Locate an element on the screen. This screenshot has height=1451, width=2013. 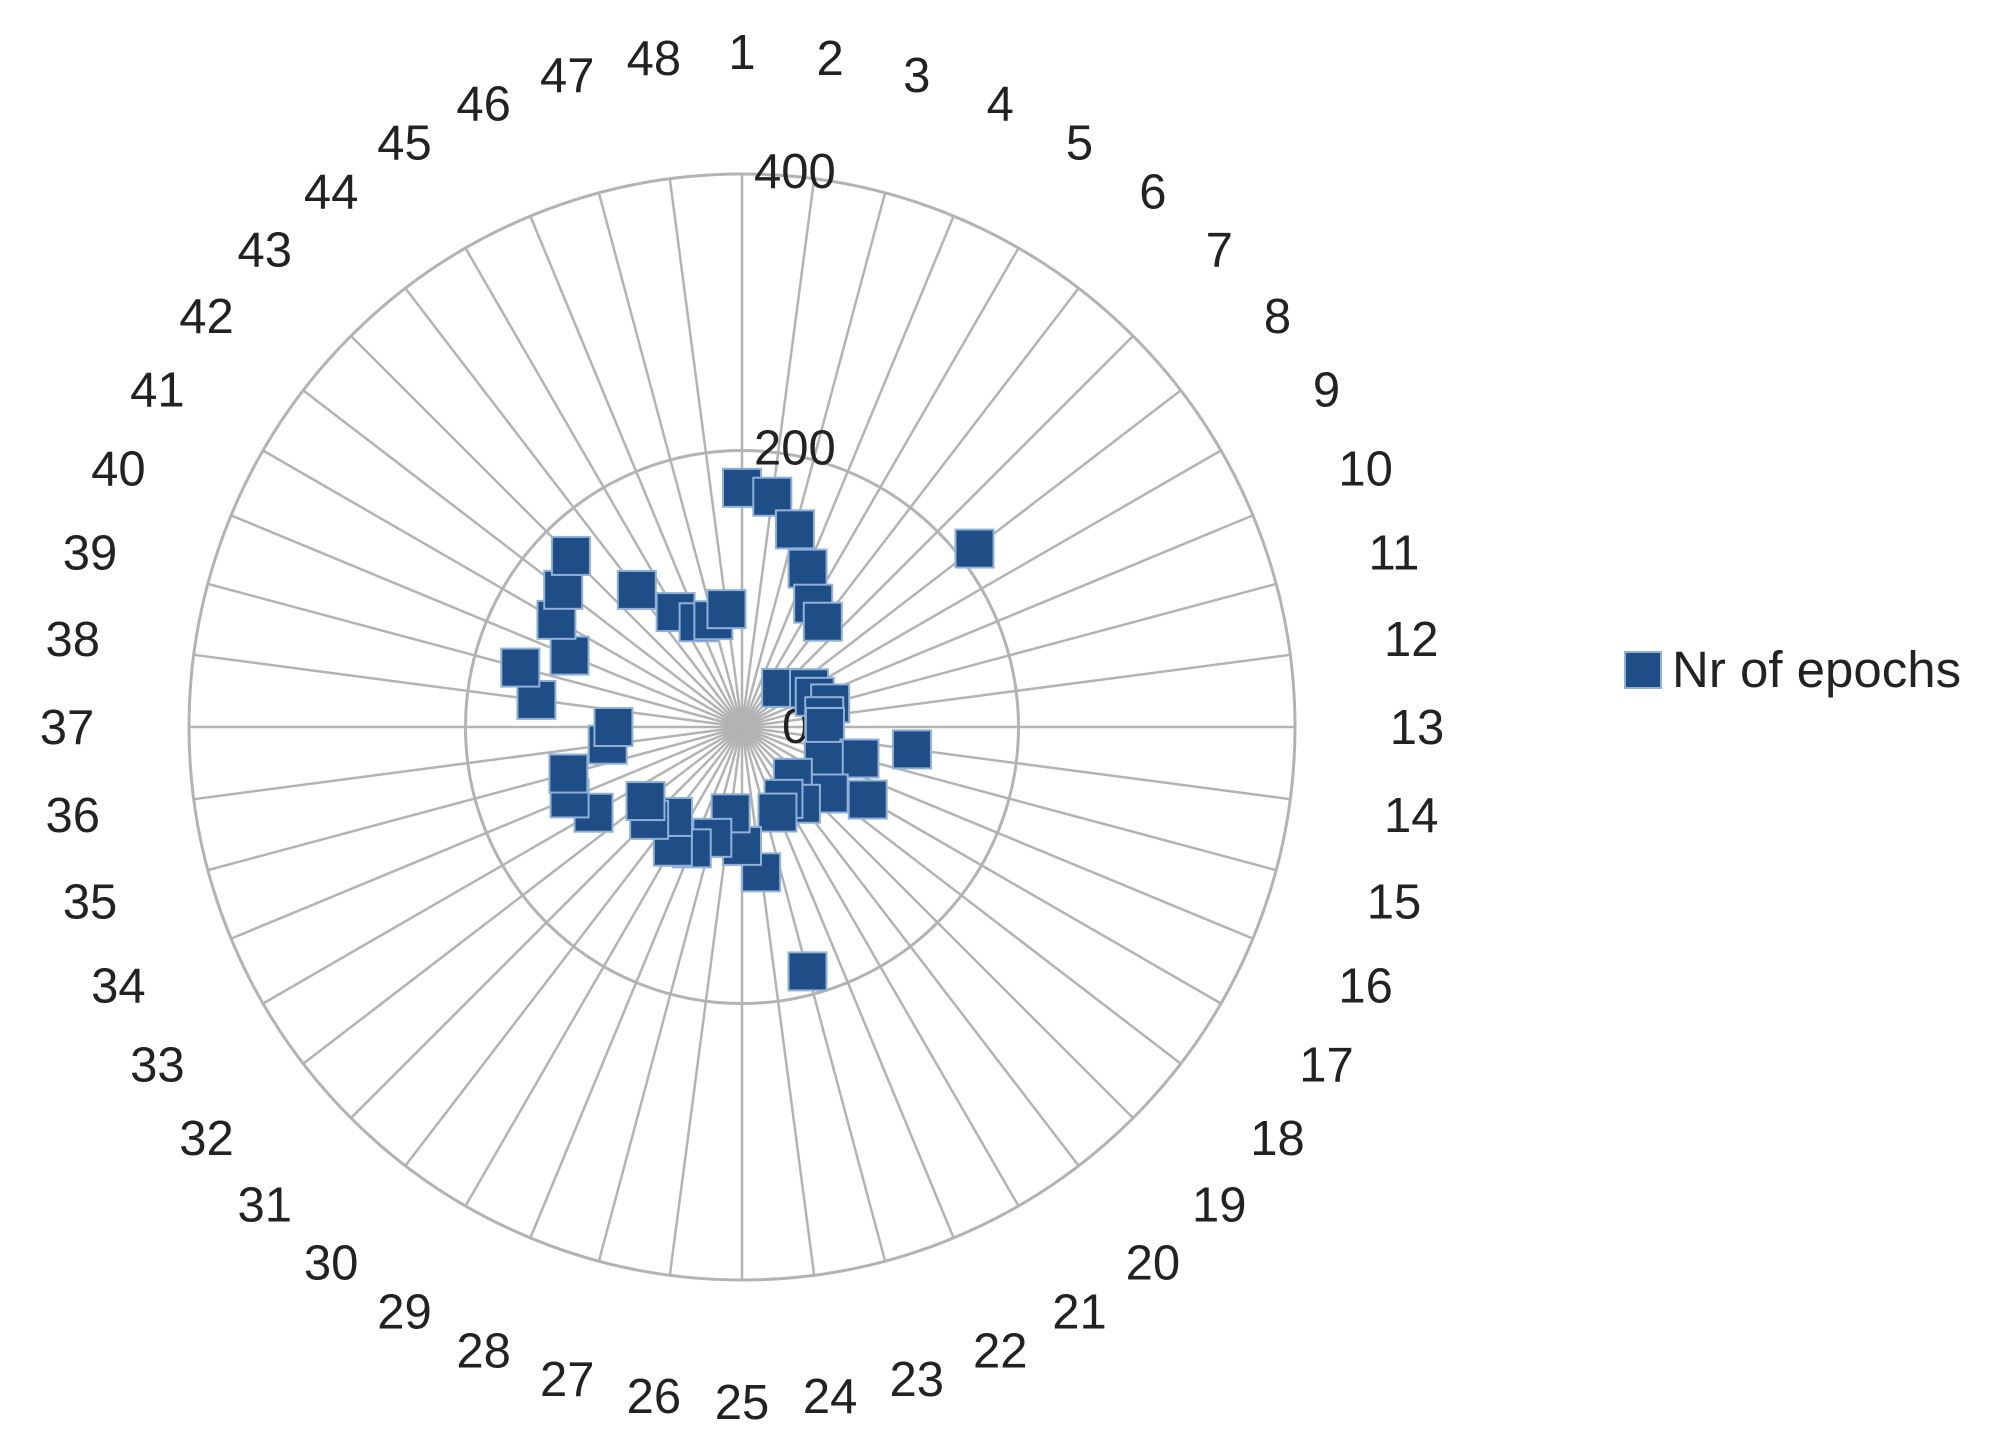
category-label: 5 is located at coordinates (1079, 143).